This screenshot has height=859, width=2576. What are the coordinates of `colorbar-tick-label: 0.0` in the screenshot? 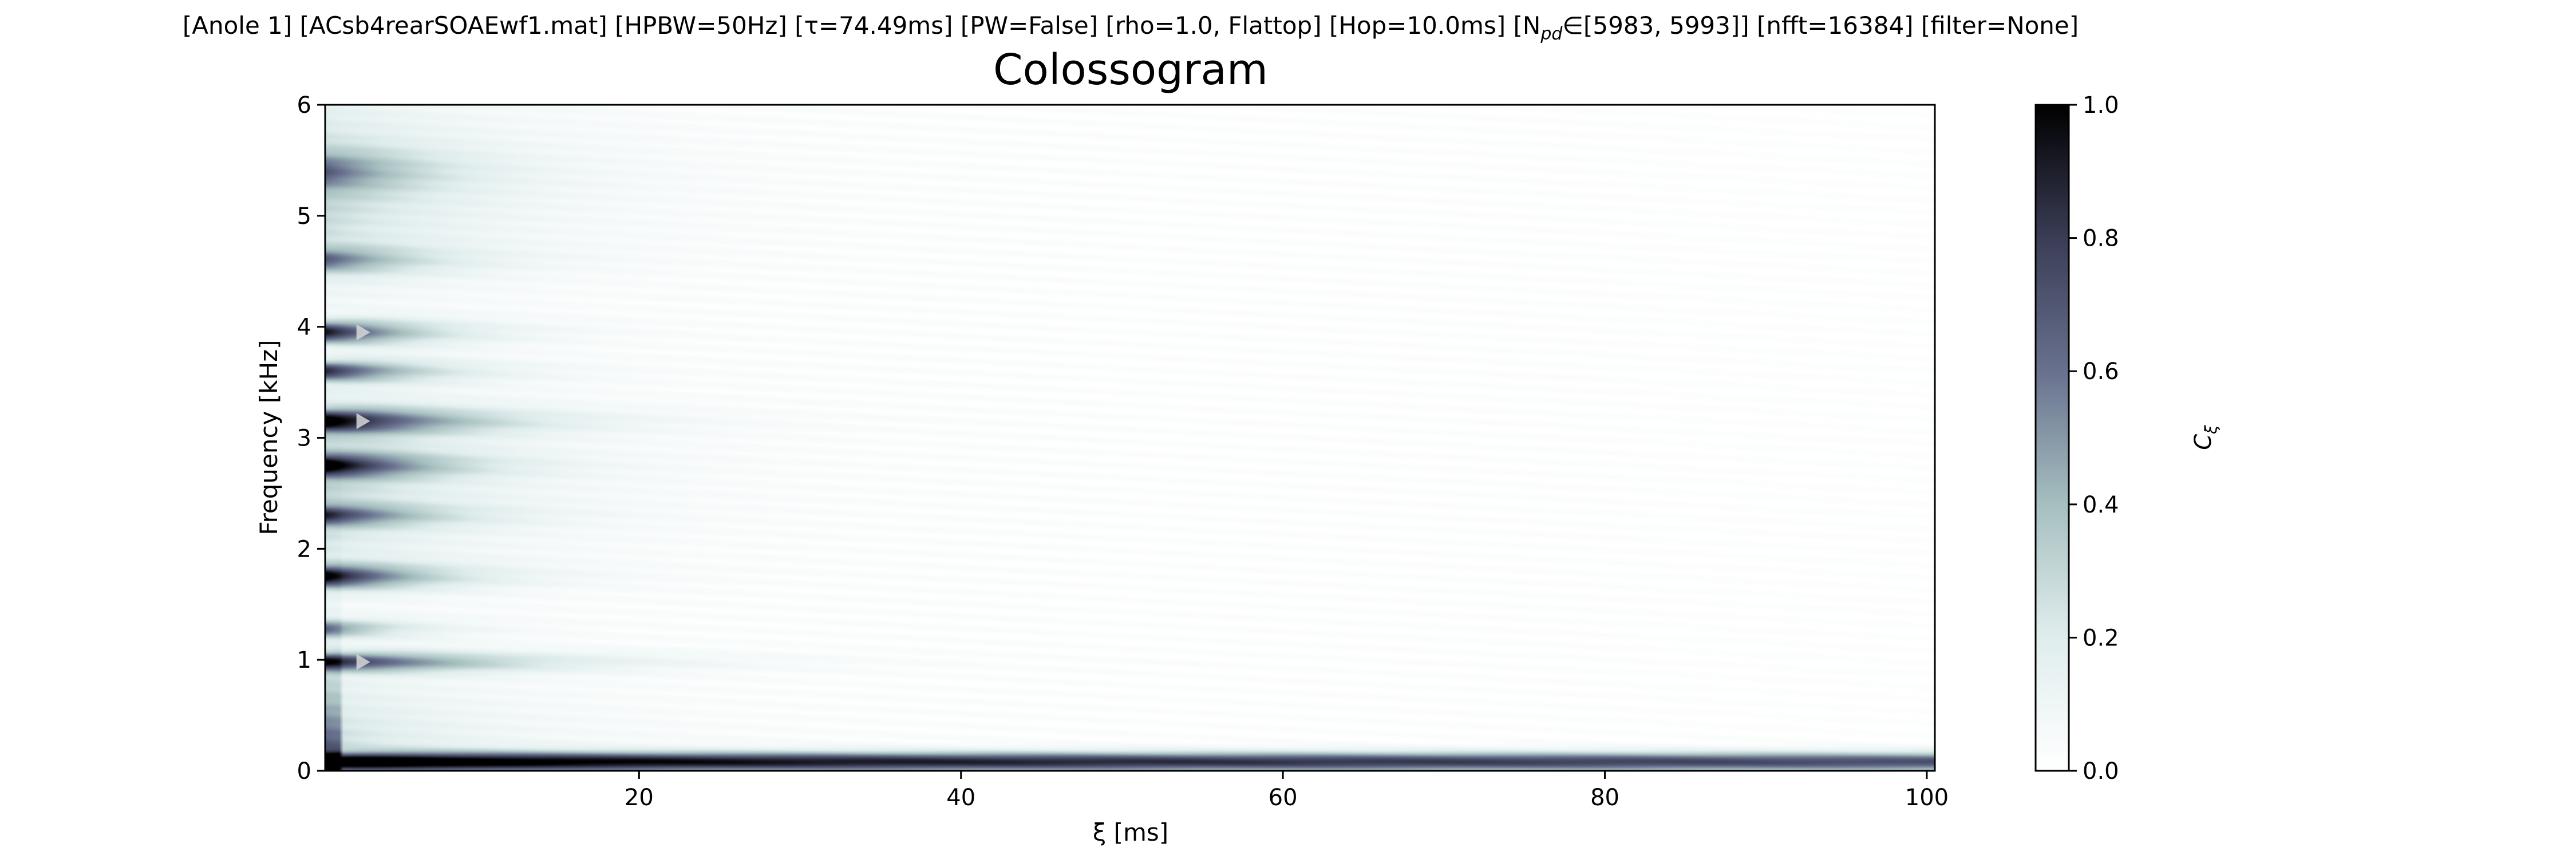 It's located at (2101, 771).